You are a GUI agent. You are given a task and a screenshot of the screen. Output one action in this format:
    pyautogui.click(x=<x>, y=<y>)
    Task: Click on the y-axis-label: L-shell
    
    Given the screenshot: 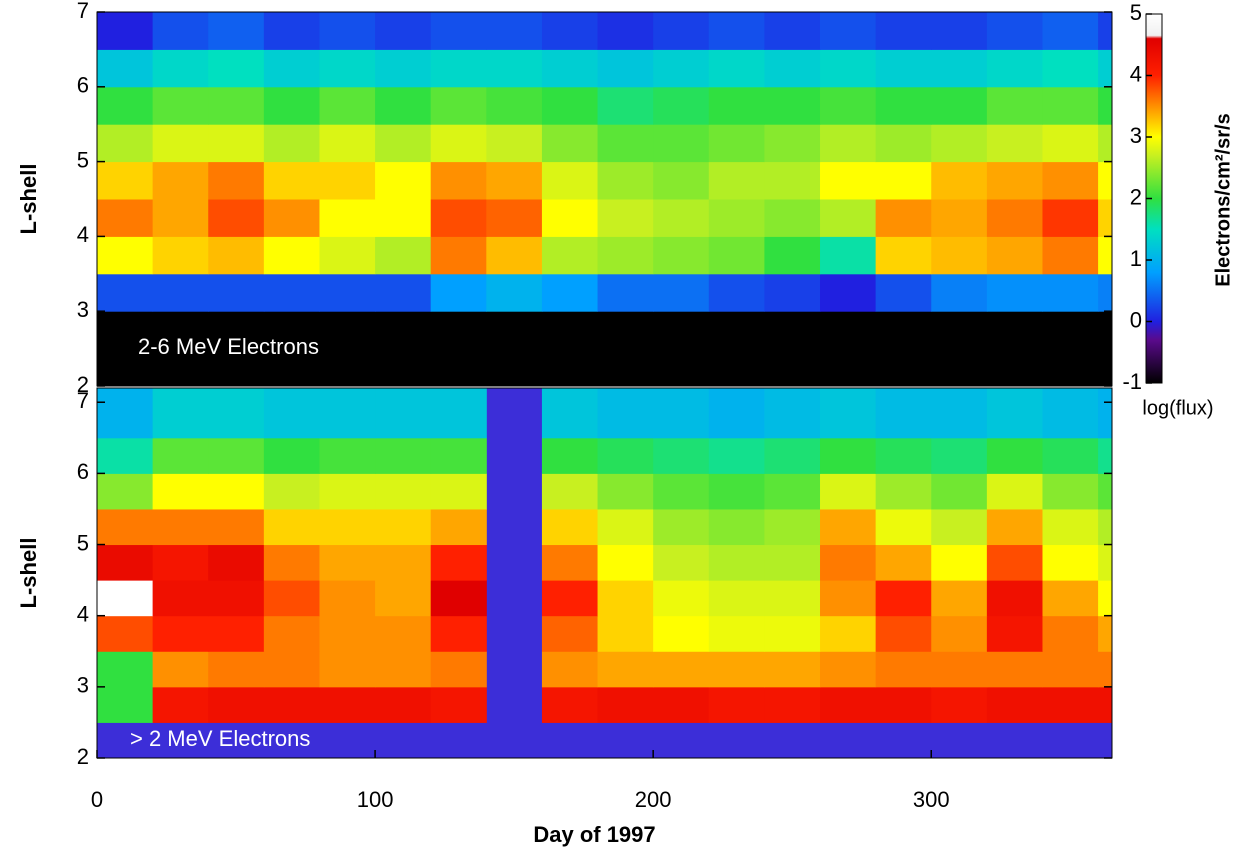 What is the action you would take?
    pyautogui.click(x=28, y=199)
    